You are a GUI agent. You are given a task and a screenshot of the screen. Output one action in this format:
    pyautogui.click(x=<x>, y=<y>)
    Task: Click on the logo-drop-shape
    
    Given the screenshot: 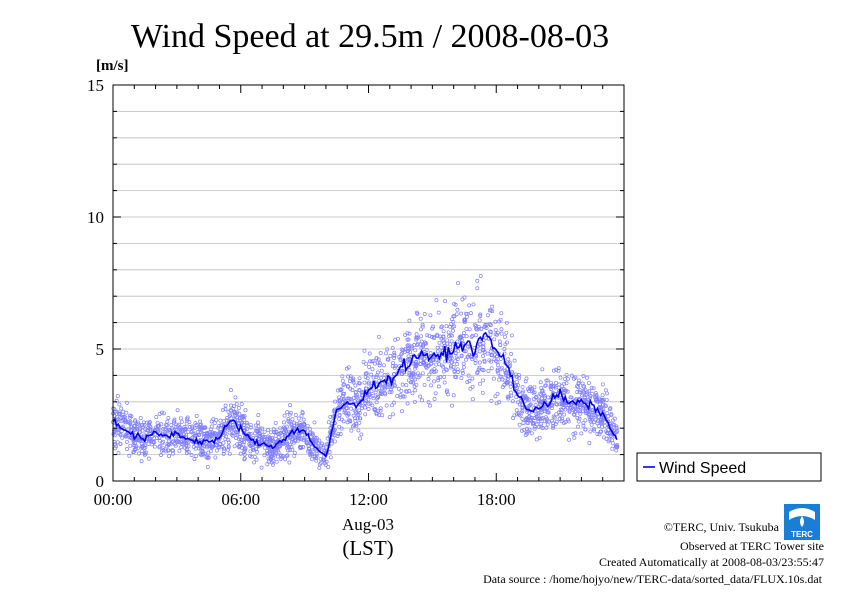 What is the action you would take?
    pyautogui.click(x=802, y=521)
    